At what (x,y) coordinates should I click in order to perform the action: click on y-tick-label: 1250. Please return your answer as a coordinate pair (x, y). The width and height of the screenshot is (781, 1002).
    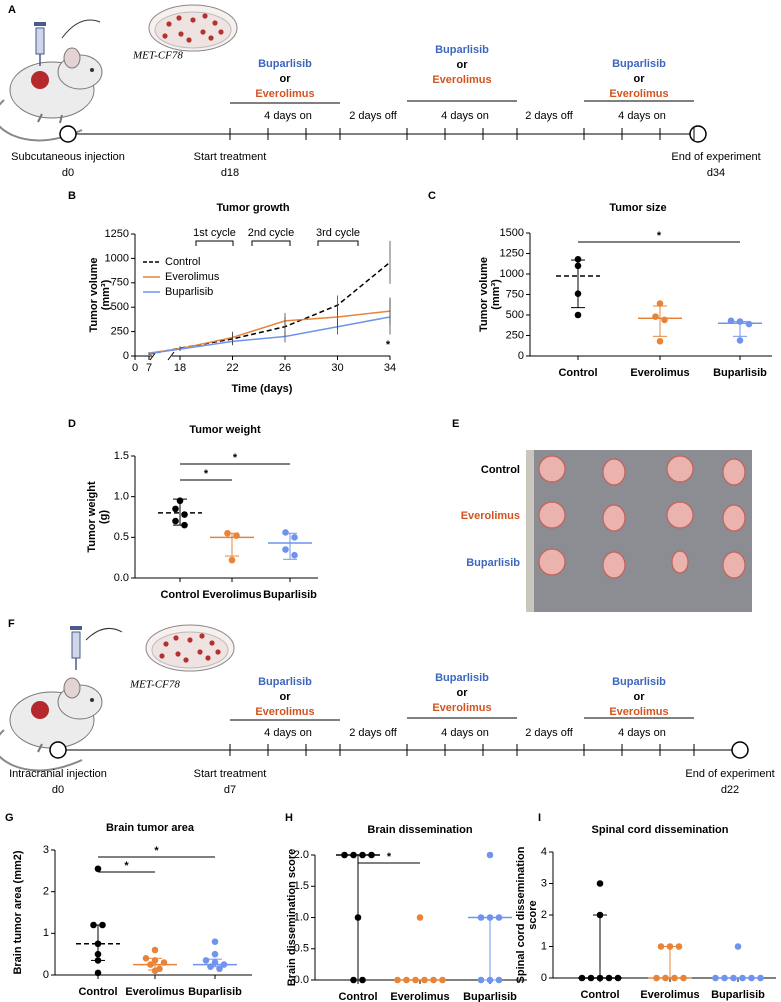
    Looking at the image, I should click on (512, 253).